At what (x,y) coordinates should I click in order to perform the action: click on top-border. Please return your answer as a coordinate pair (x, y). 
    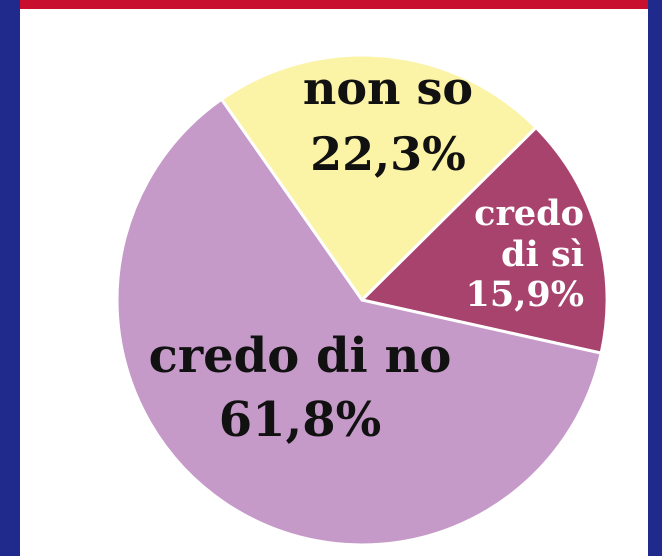
    Looking at the image, I should click on (331, 4).